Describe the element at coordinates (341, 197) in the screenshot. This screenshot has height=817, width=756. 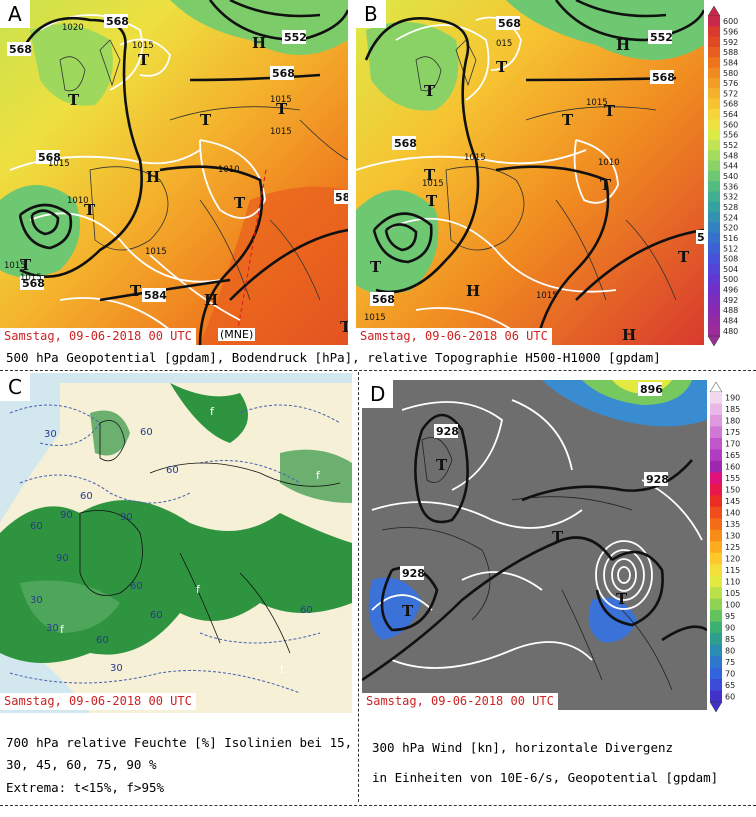
I see `map-a-geopotential-label: 58` at that location.